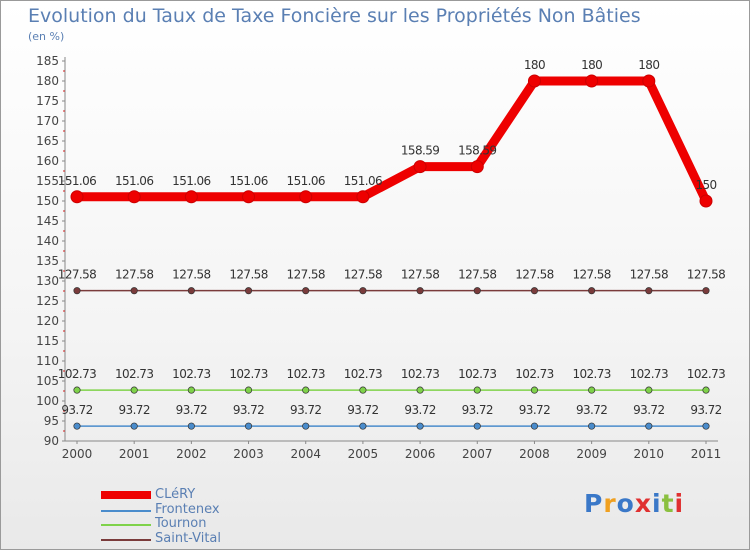 Image resolution: width=750 pixels, height=550 pixels. Describe the element at coordinates (625, 503) in the screenshot. I see `logo-letter: o` at that location.